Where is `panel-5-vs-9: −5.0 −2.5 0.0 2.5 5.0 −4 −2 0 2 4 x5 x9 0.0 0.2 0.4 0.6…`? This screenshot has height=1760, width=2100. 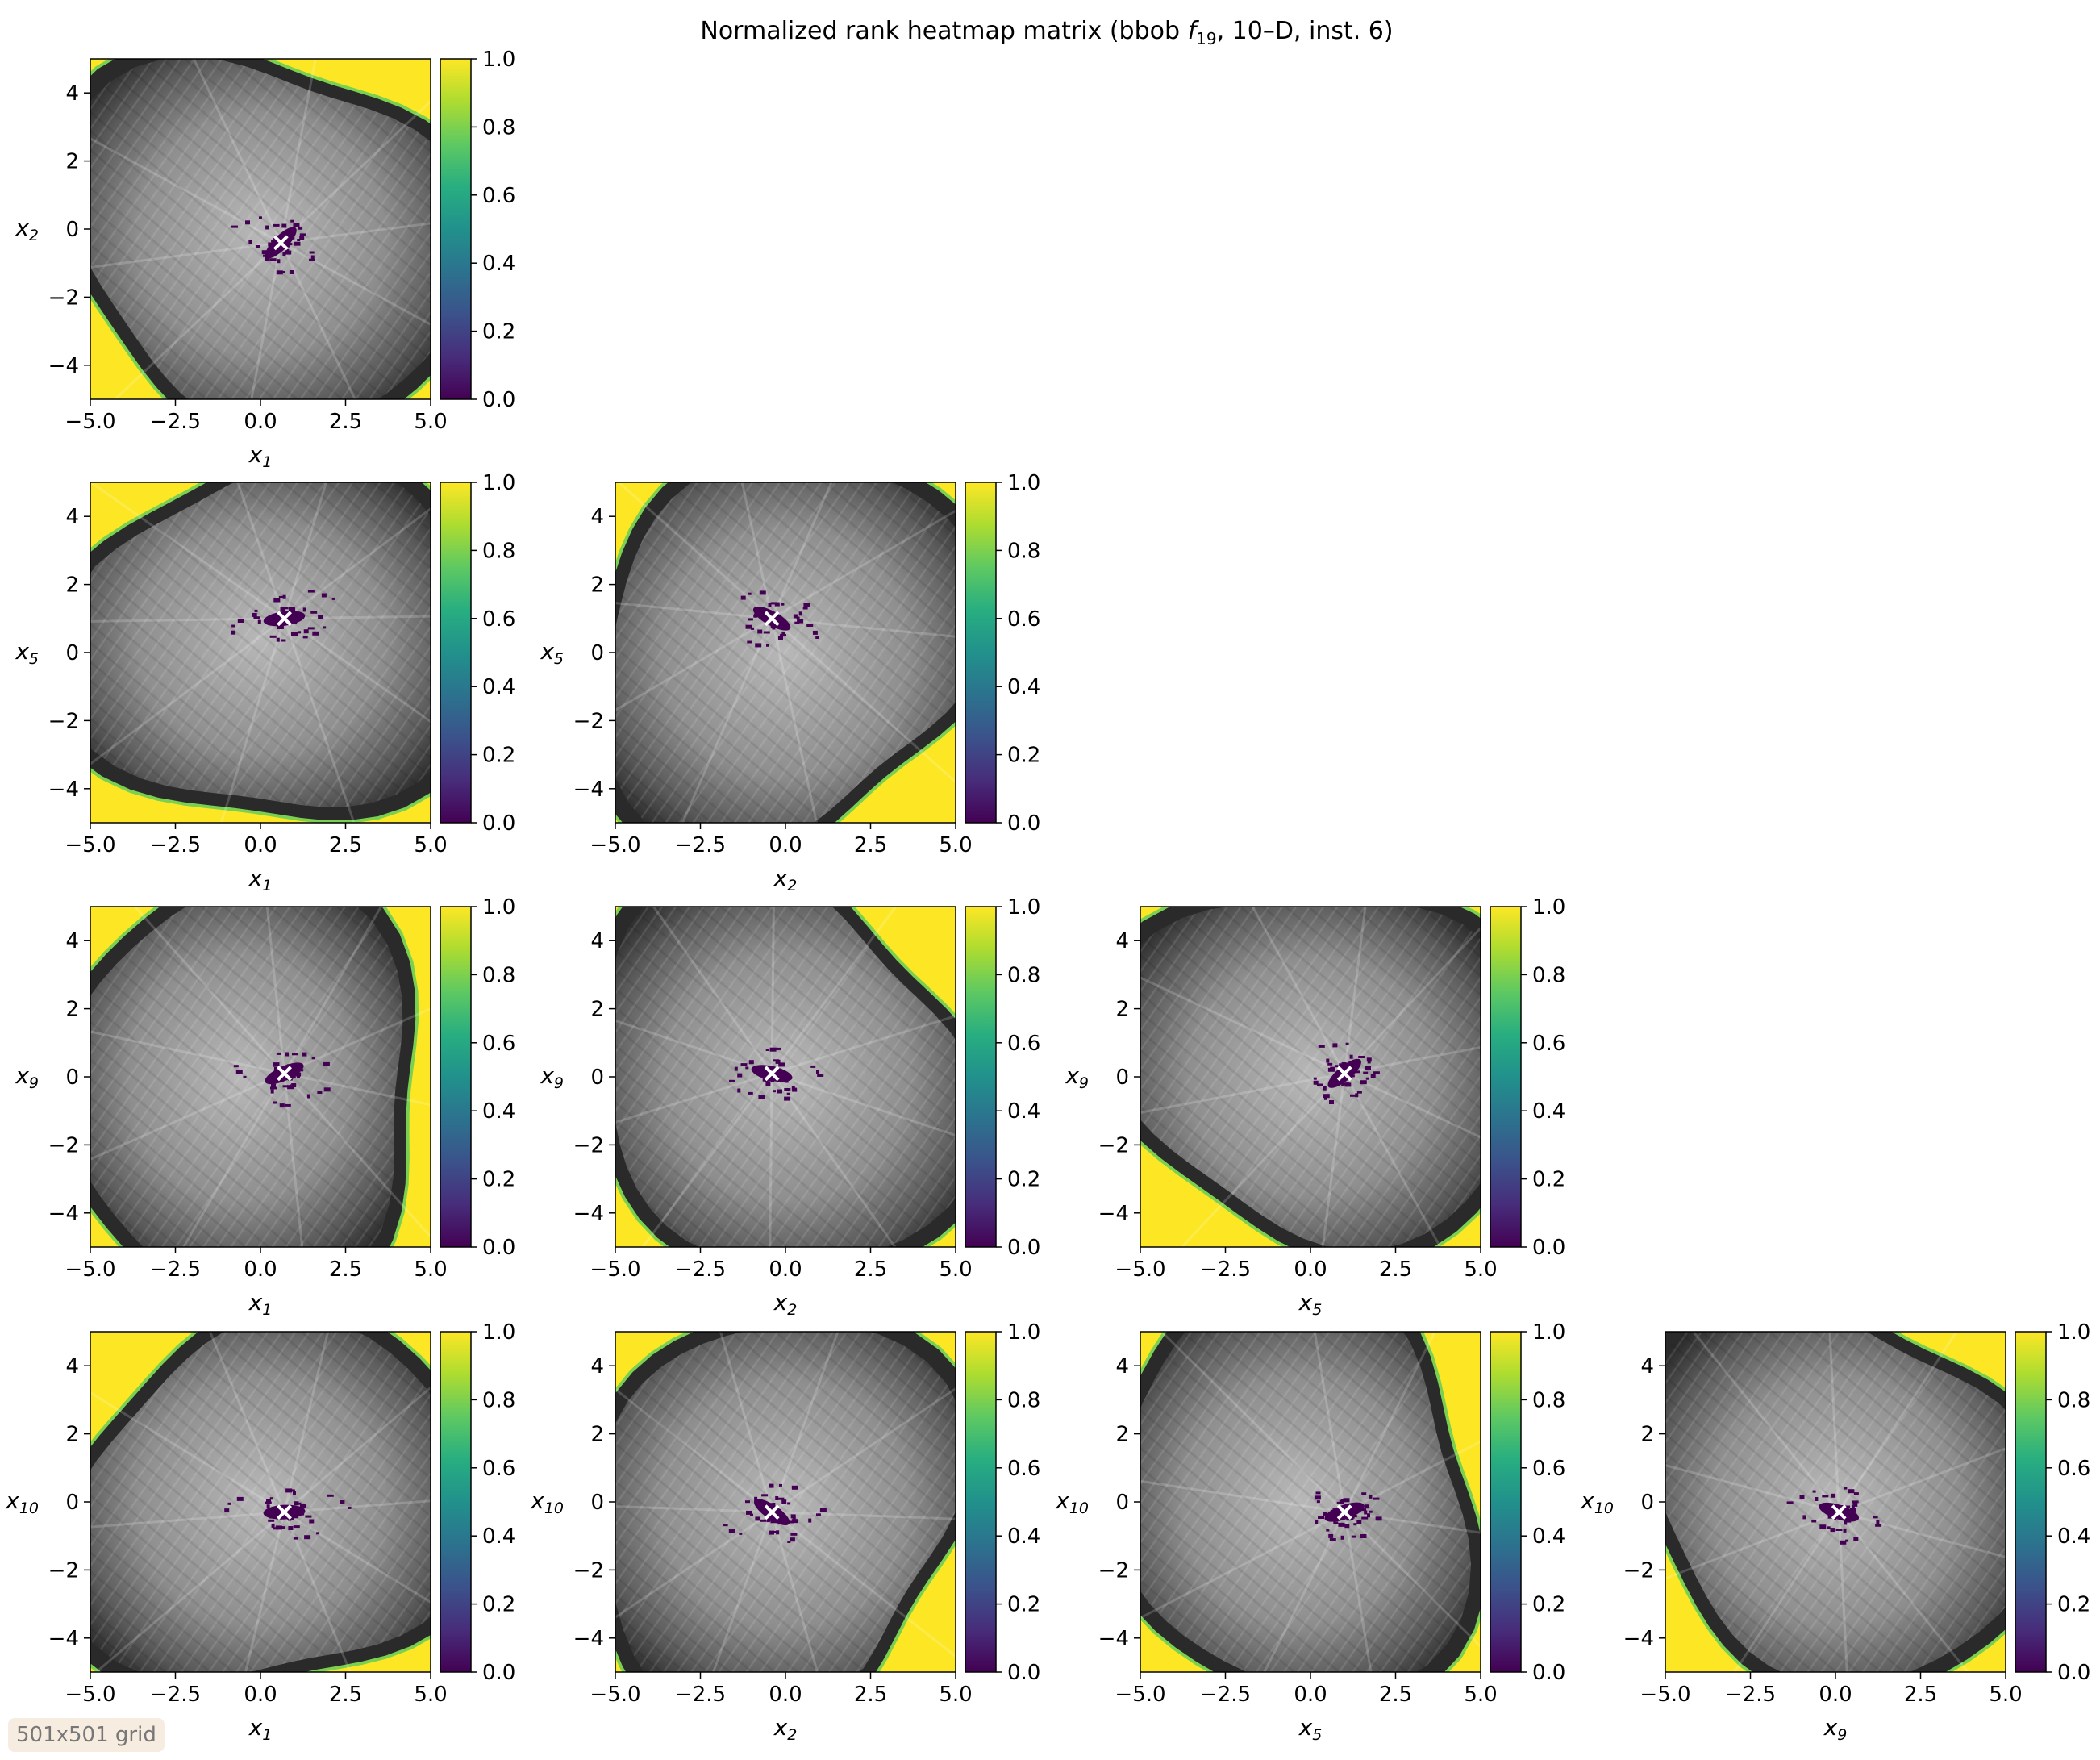
panel-5-vs-9: −5.0 −2.5 0.0 2.5 5.0 −4 −2 0 2 4 x5 x9 0.0 0.2 0.4 0.6… is located at coordinates (1315, 1107).